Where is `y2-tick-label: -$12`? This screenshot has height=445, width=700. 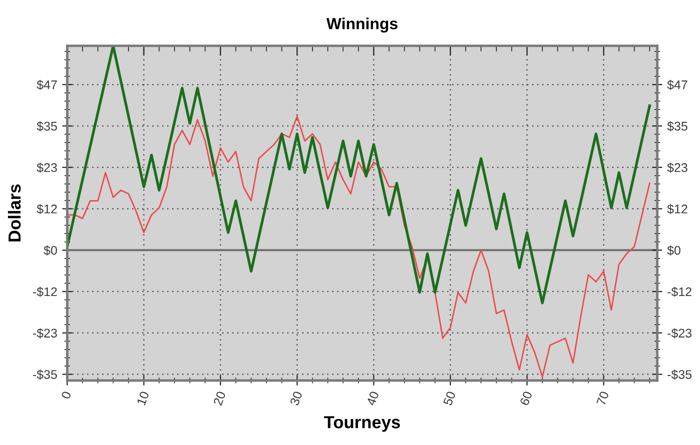 y2-tick-label: -$12 is located at coordinates (680, 291).